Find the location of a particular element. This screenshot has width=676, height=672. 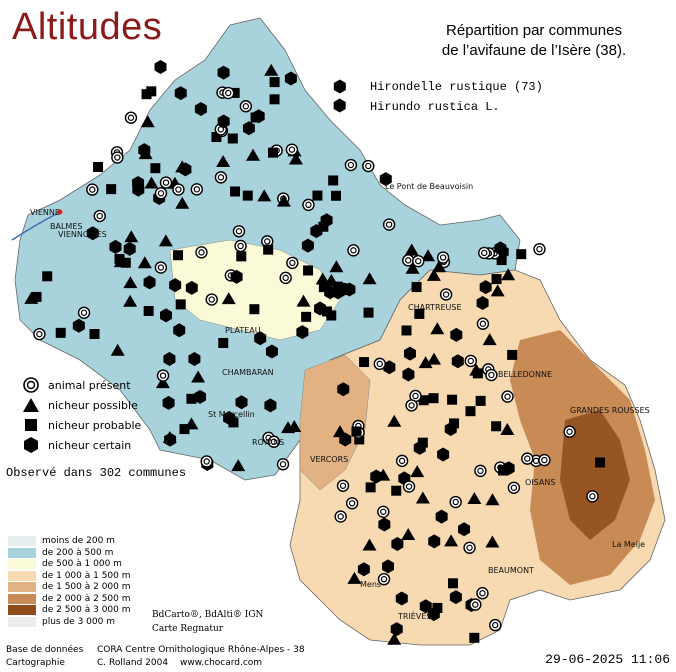

vercors-region is located at coordinates (335, 422).